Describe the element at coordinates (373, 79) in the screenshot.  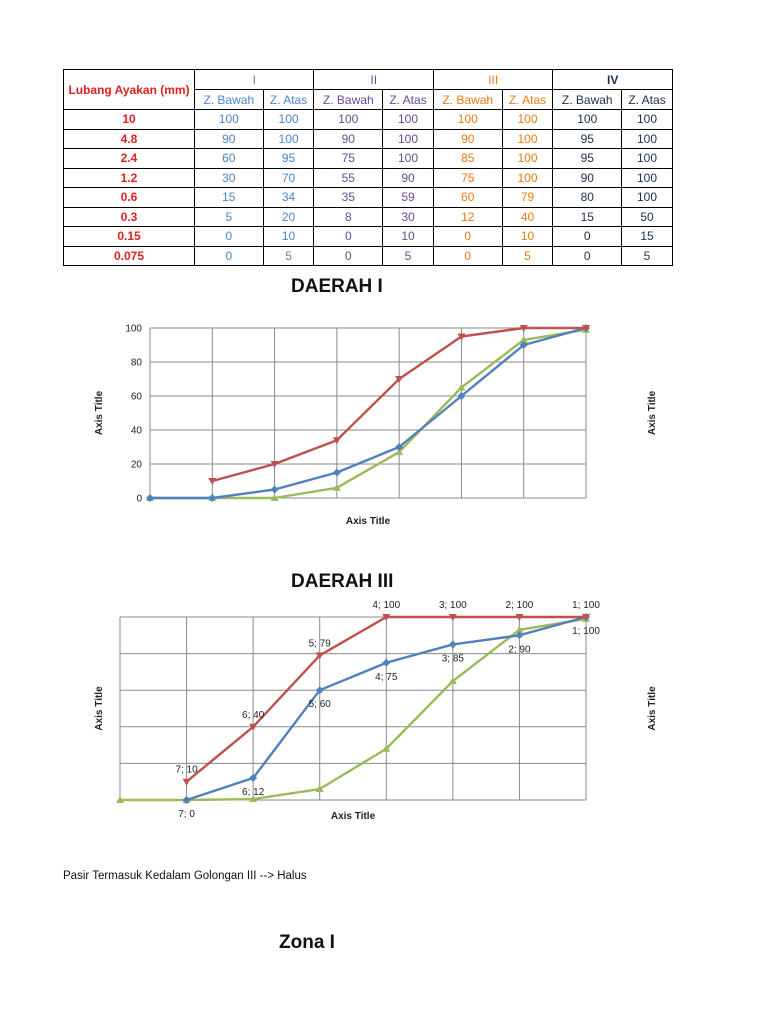
I see `group-header-II: II` at that location.